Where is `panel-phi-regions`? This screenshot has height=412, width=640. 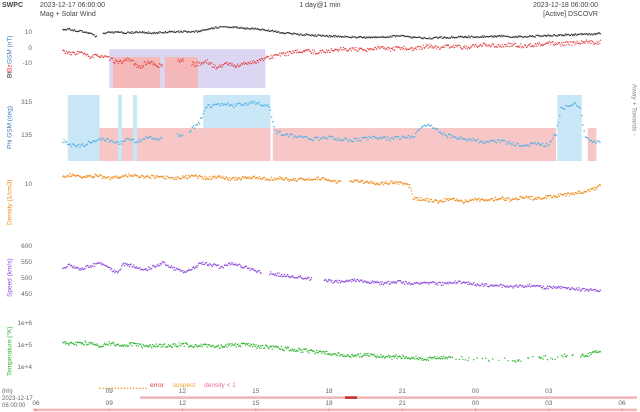 panel-phi-regions is located at coordinates (332, 128).